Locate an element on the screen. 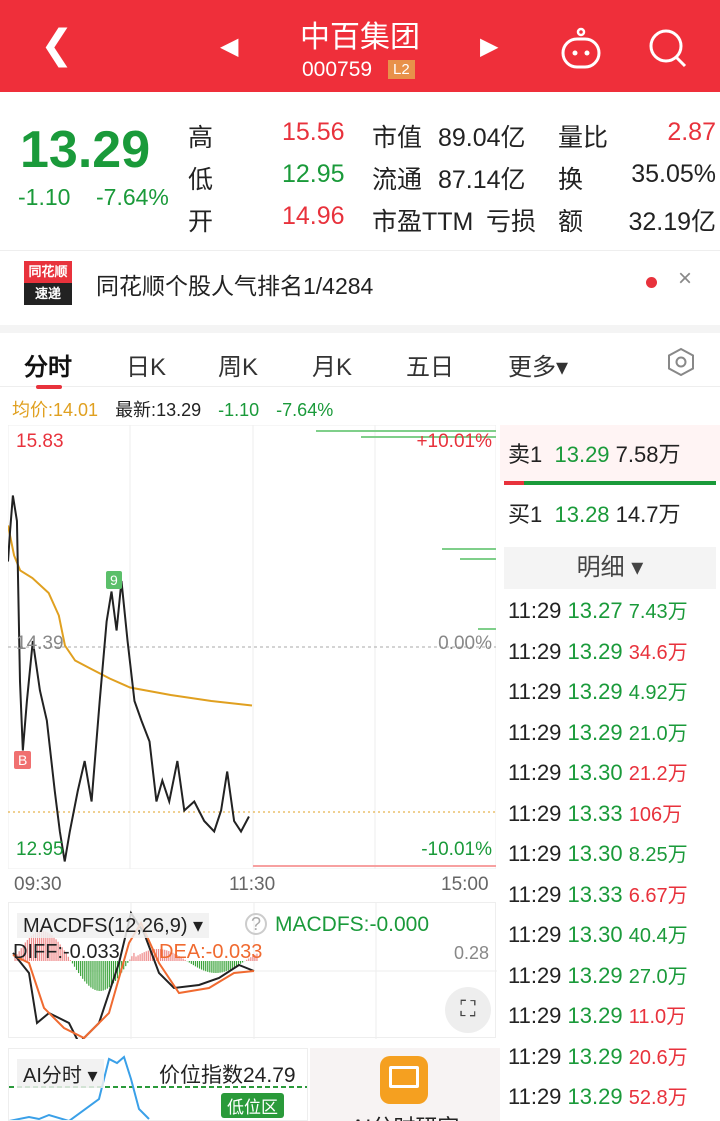 The height and width of the screenshot is (1121, 720). avg-price-line is located at coordinates (130, 616).